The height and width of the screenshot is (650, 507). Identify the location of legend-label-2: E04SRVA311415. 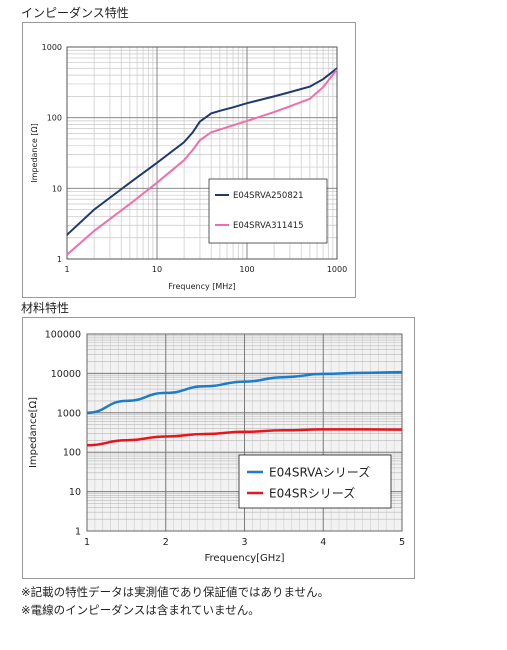
(268, 226).